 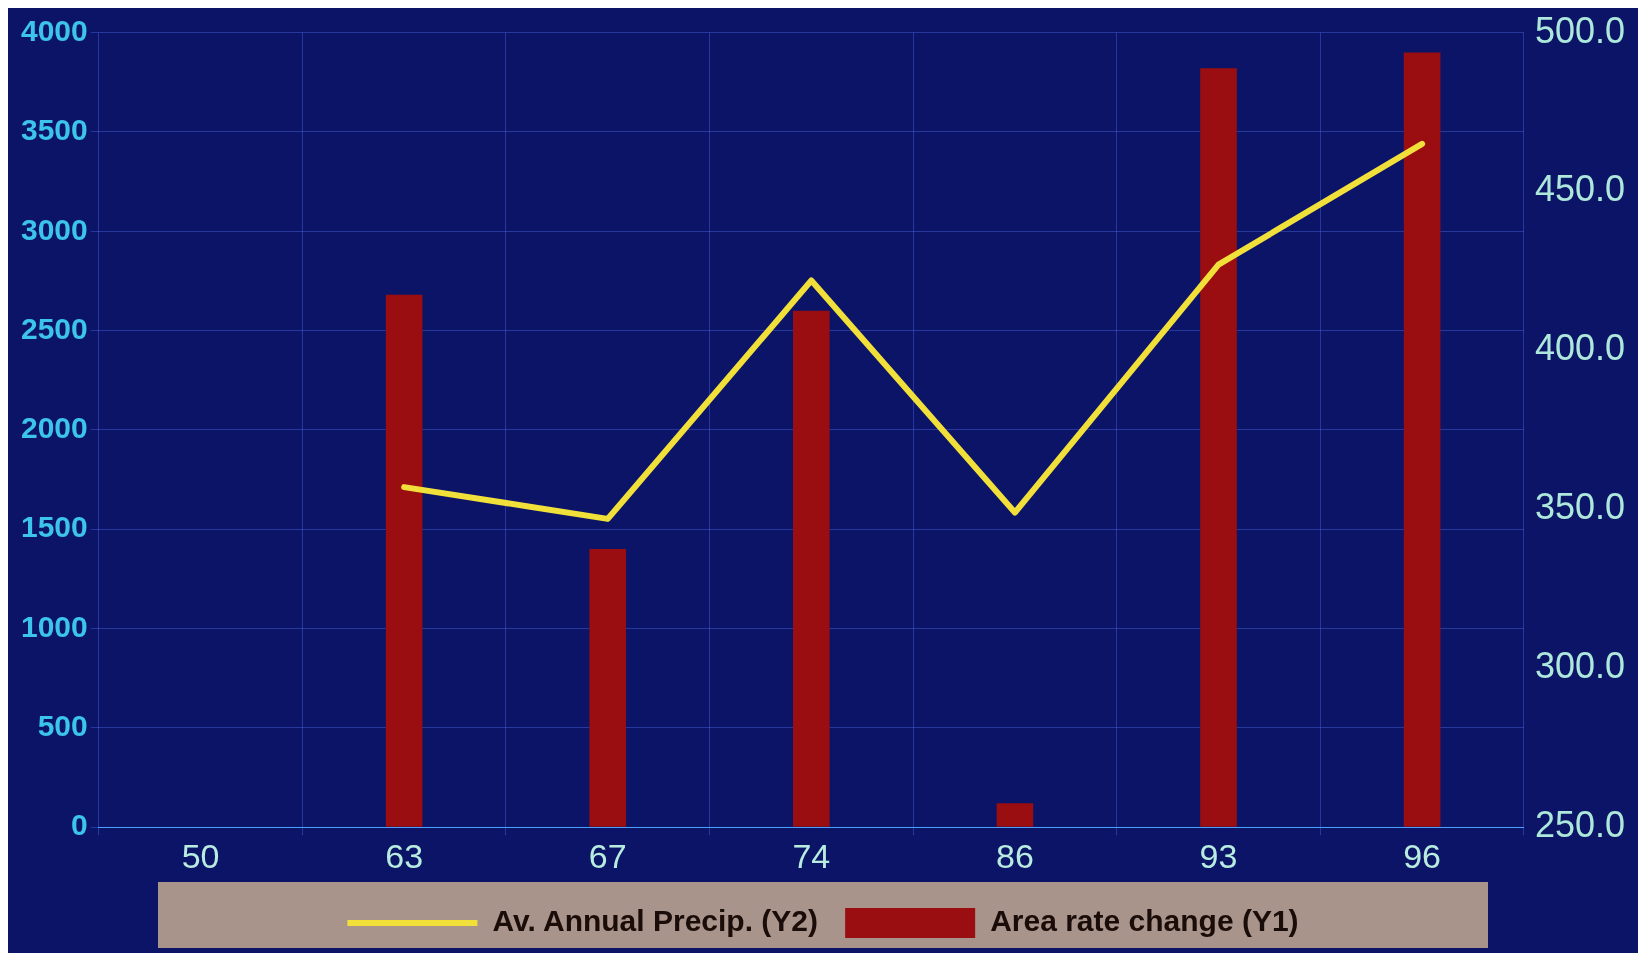 I want to click on legend-label: Area rate change (Y1), so click(x=1144, y=921).